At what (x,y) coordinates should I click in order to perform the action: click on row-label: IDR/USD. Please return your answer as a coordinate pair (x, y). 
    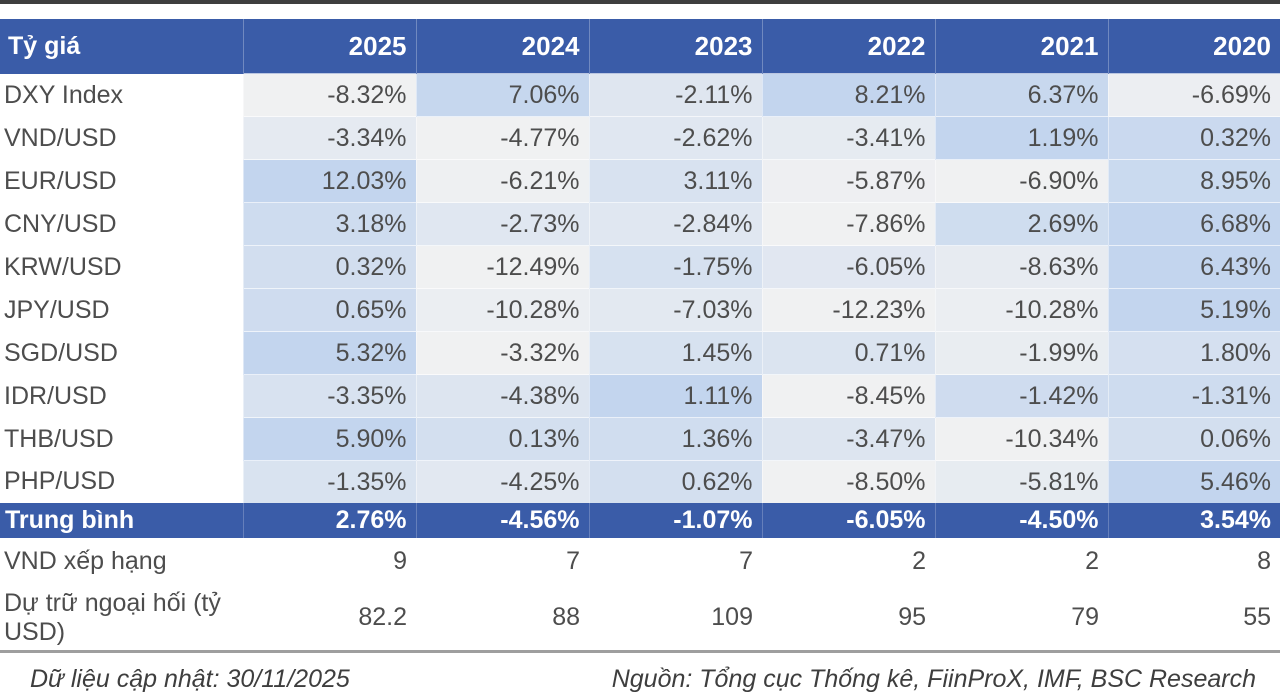
    Looking at the image, I should click on (121, 396).